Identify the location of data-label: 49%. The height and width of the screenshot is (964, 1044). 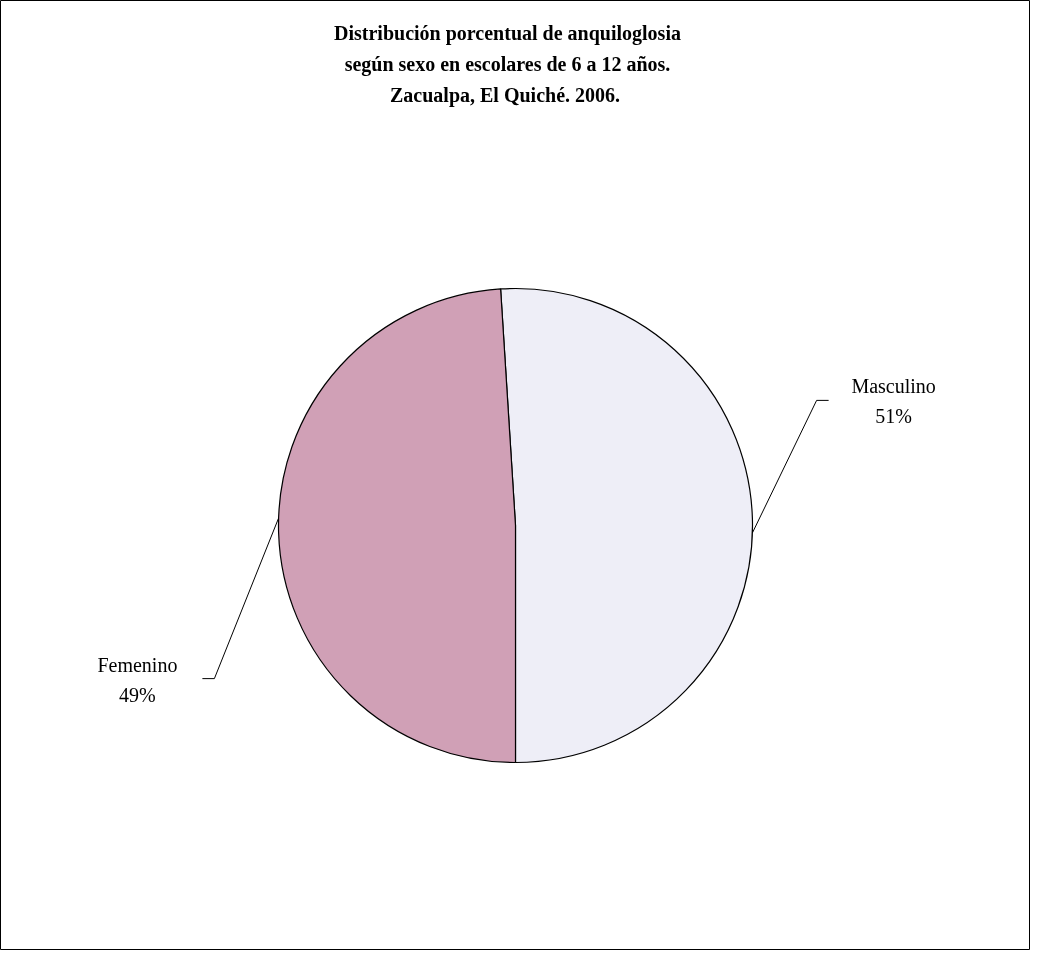
(137, 694).